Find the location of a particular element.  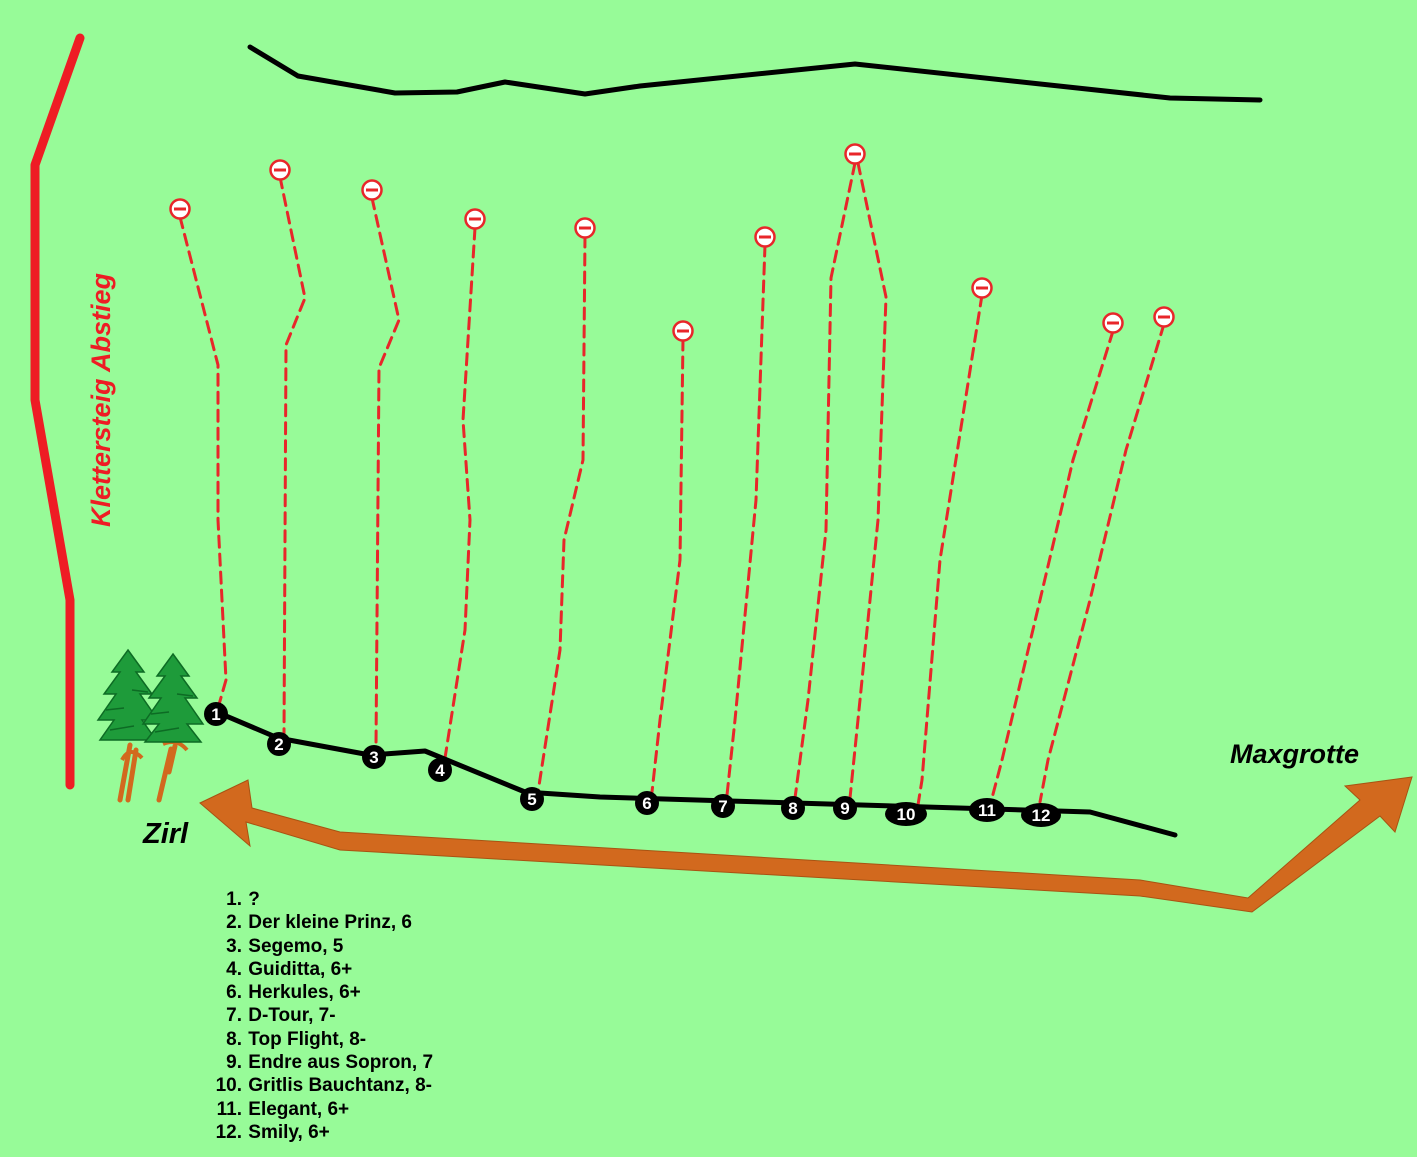

route-9-line is located at coordinates (868, 480).